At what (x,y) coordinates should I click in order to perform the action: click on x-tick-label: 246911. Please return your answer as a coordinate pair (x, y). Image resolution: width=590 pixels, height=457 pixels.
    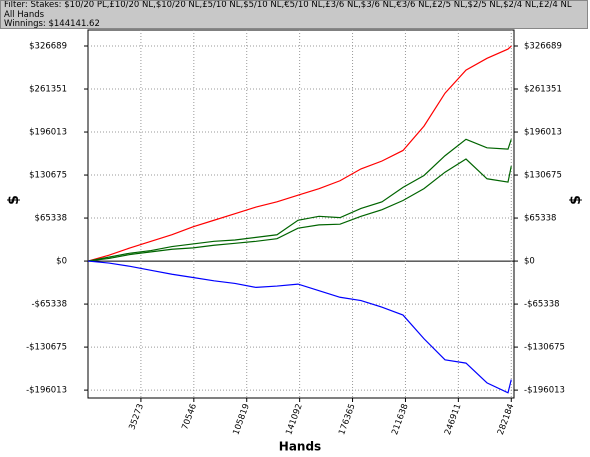
    Looking at the image, I should click on (453, 419).